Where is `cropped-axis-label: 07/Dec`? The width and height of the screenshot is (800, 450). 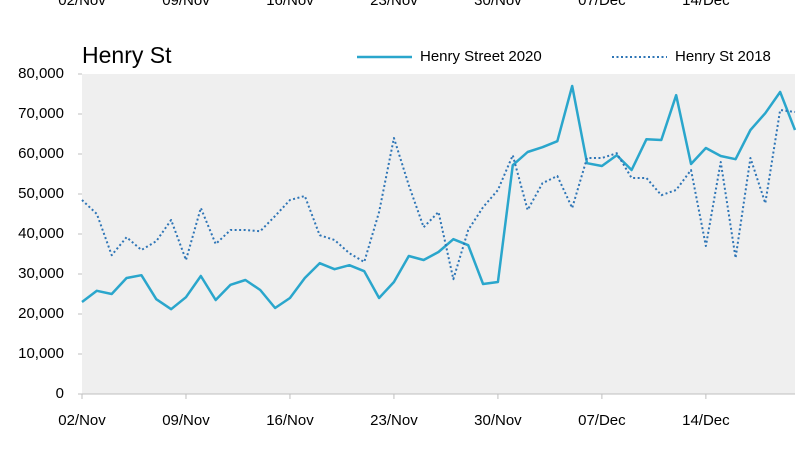
cropped-axis-label: 07/Dec is located at coordinates (602, 4).